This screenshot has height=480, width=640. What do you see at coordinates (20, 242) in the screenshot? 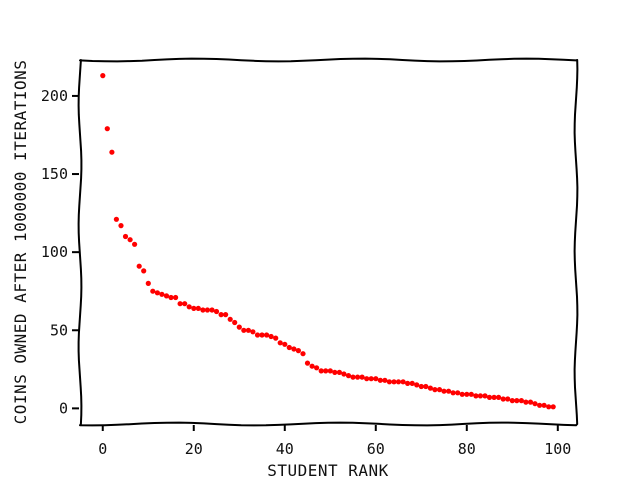
I see `y-axis-label: COINS OWNED AFTER 1000000 ITERATIONS` at bounding box center [20, 242].